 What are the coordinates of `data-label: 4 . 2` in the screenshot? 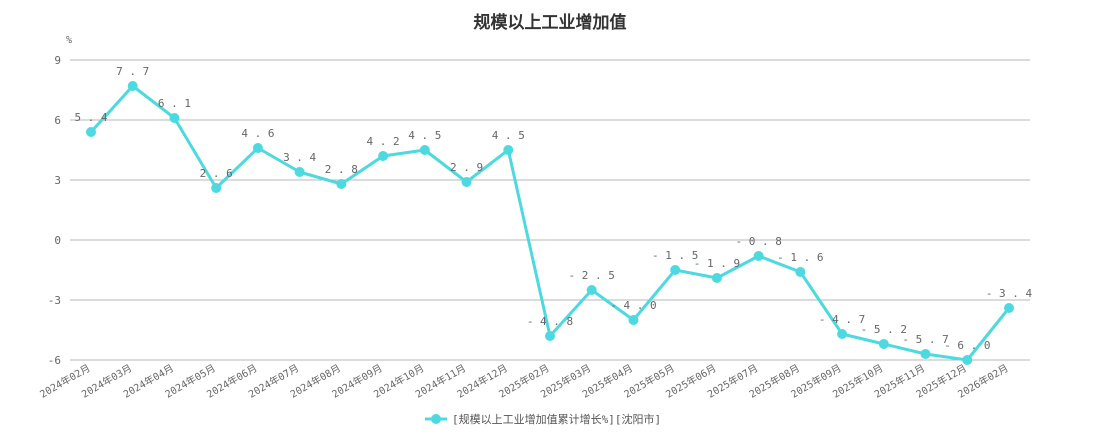 It's located at (383, 141).